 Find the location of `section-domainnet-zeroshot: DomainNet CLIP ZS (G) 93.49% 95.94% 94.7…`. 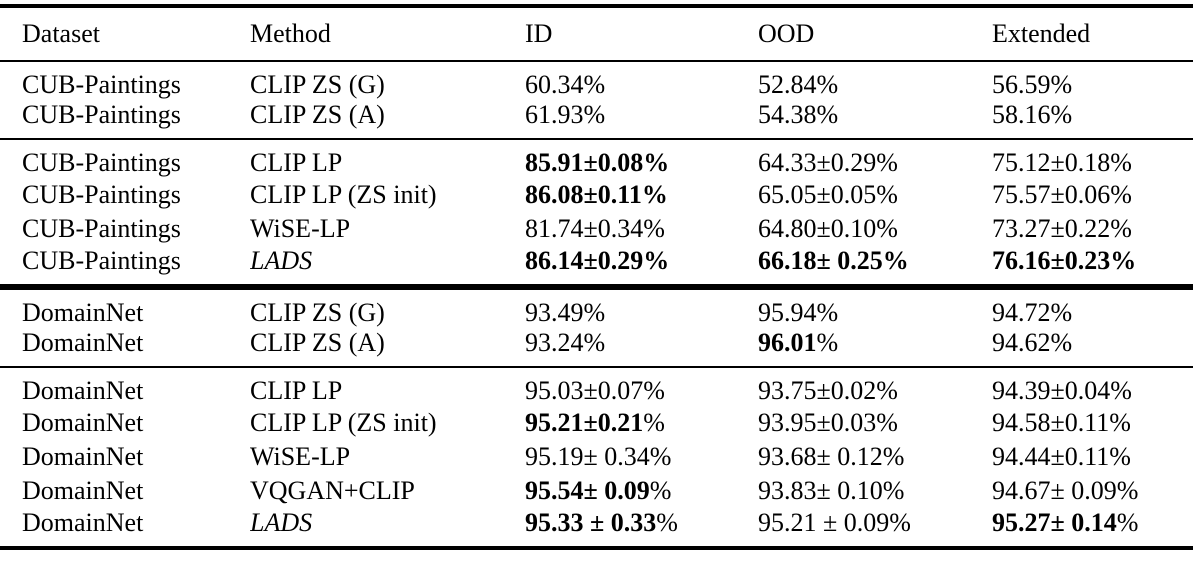

section-domainnet-zeroshot: DomainNet CLIP ZS (G) 93.49% 95.94% 94.7… is located at coordinates (596, 327).